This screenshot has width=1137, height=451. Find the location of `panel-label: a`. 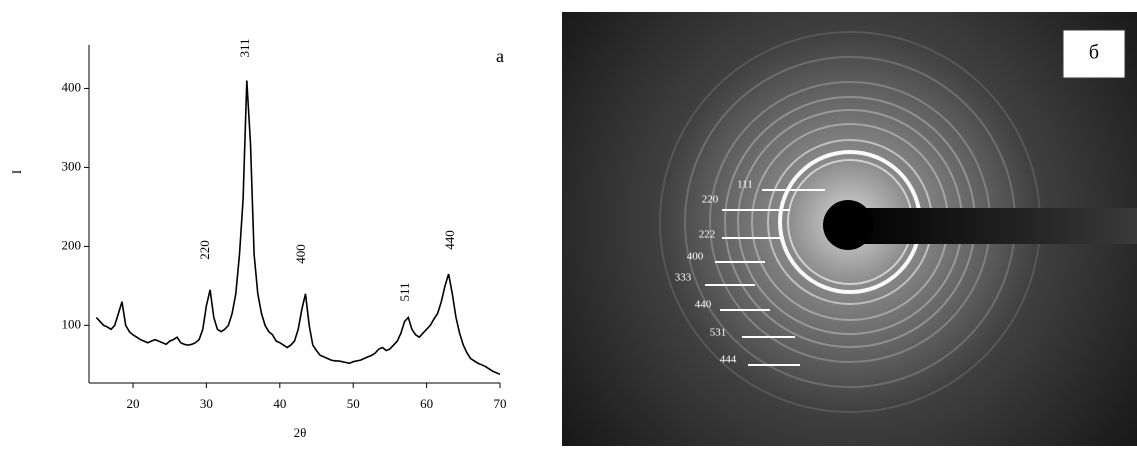

panel-label: a is located at coordinates (500, 56).